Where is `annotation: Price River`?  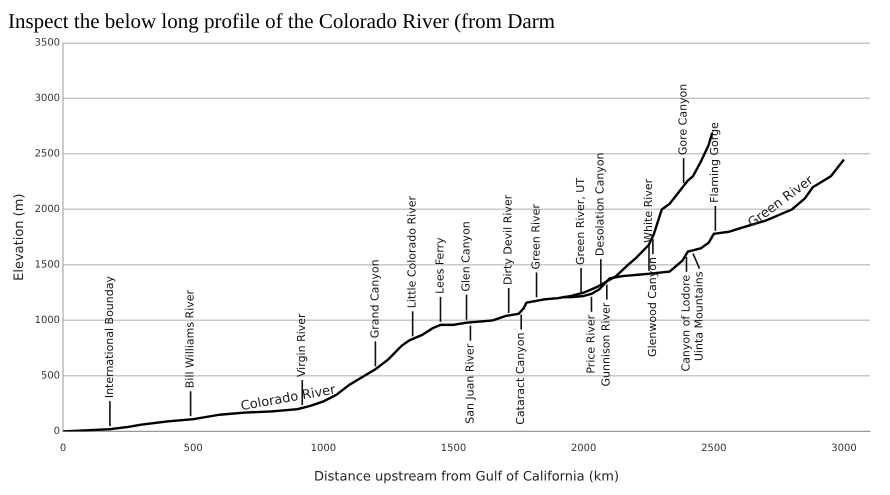
annotation: Price River is located at coordinates (591, 344).